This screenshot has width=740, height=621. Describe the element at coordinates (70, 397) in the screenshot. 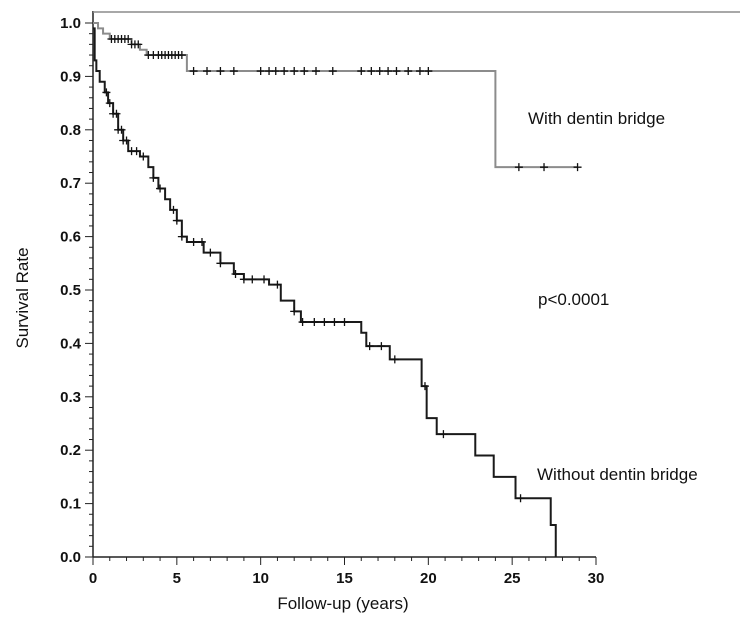

I see `y-tick-label: 0.3` at that location.